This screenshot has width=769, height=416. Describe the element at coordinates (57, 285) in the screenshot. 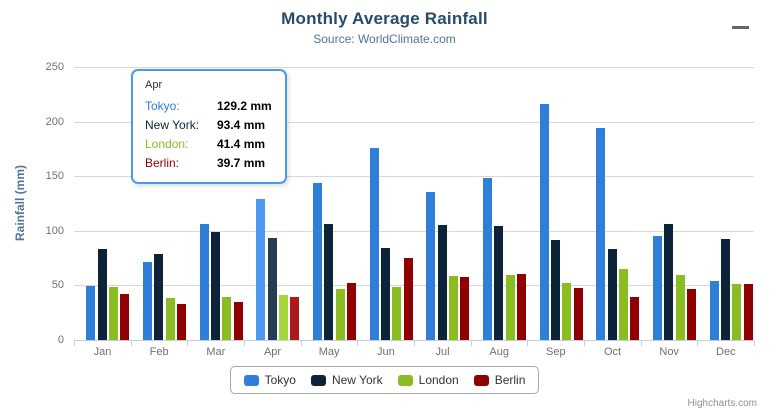

I see `y-label-50: 50` at that location.